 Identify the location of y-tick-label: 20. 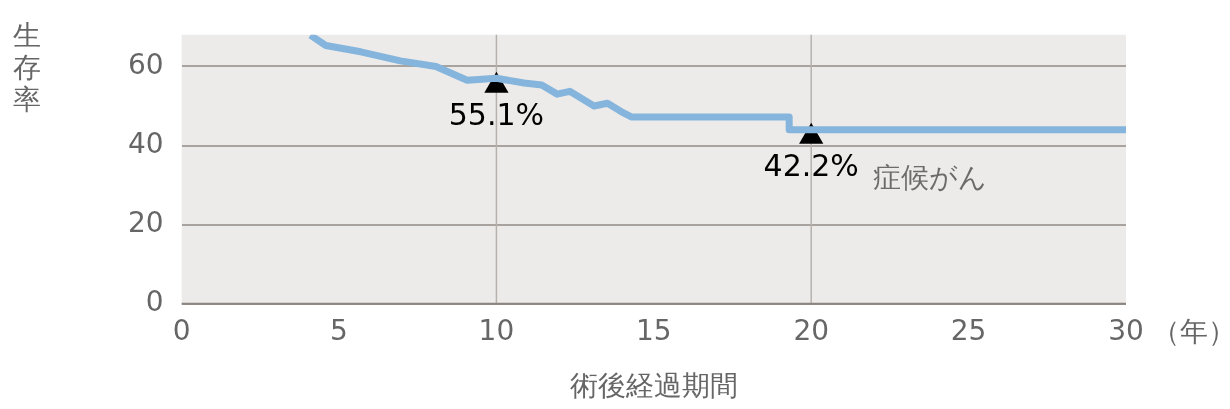
(145, 222).